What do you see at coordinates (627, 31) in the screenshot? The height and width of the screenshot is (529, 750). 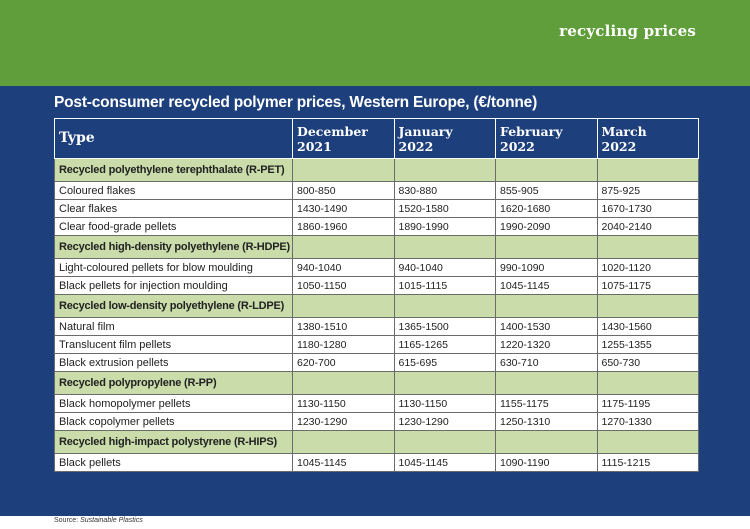 I see `section-label: recycling prices` at bounding box center [627, 31].